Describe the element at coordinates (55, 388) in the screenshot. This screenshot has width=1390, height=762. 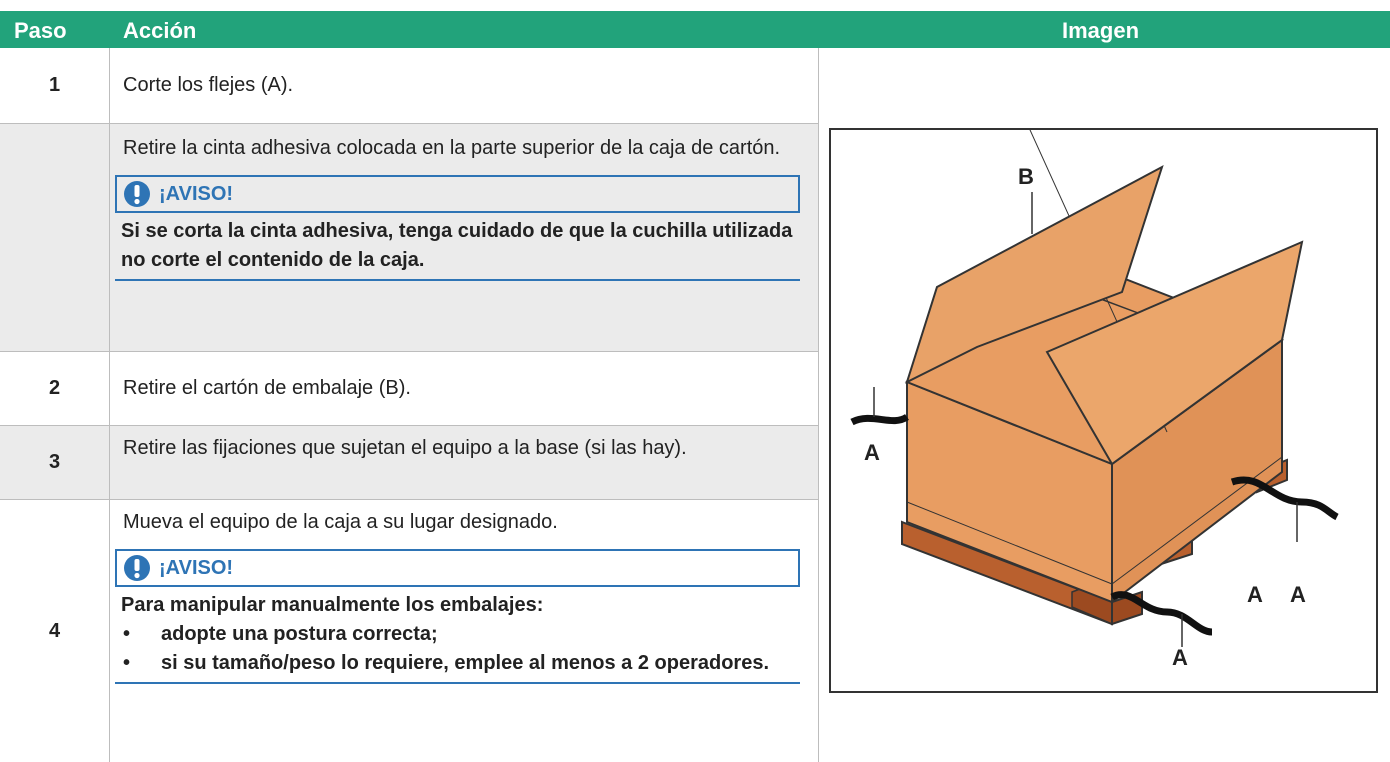
I see `step-number: 2` at that location.